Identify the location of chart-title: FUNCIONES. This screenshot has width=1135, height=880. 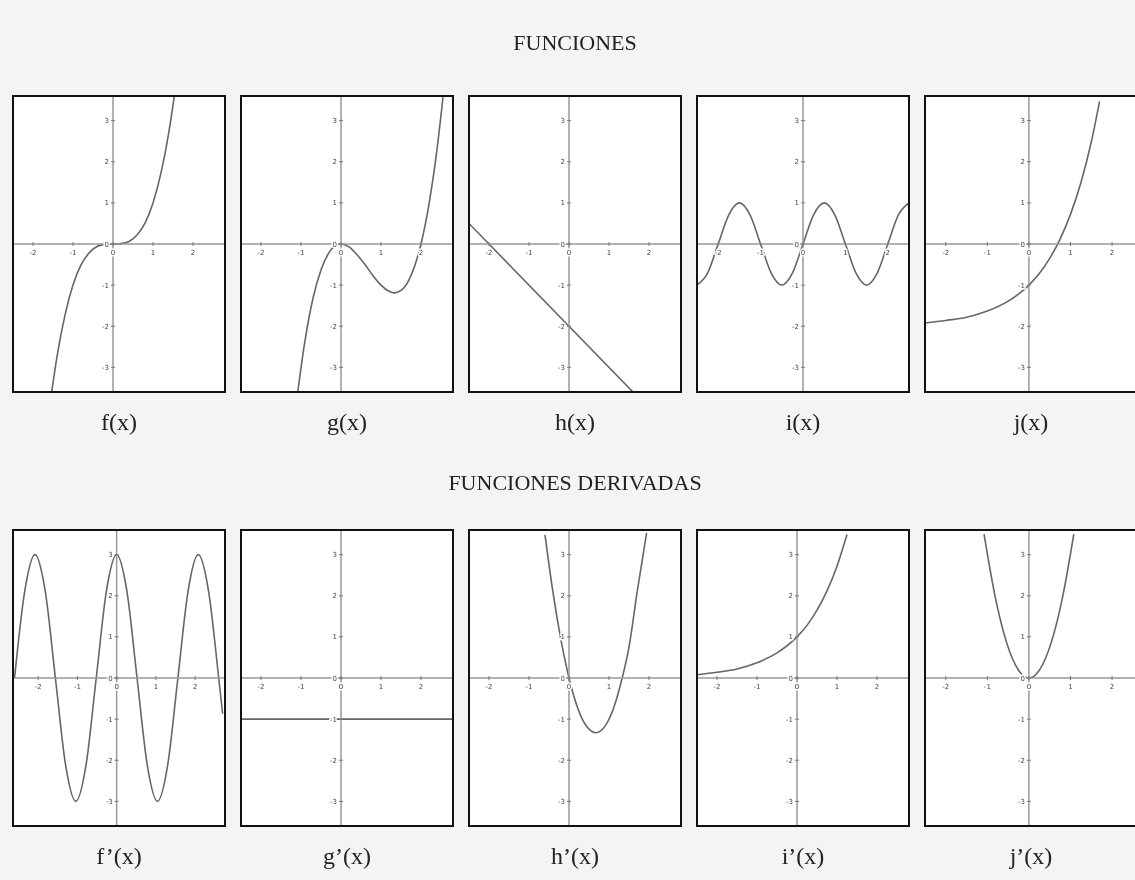
(575, 42).